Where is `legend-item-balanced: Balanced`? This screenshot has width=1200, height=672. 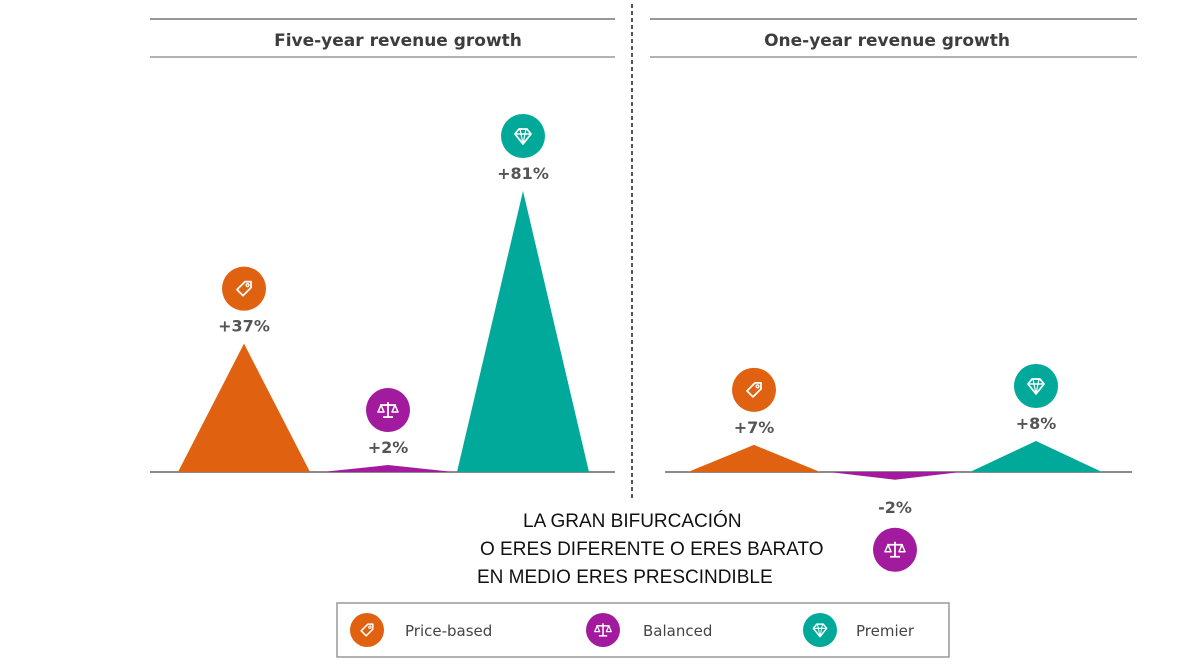
legend-item-balanced: Balanced is located at coordinates (649, 630).